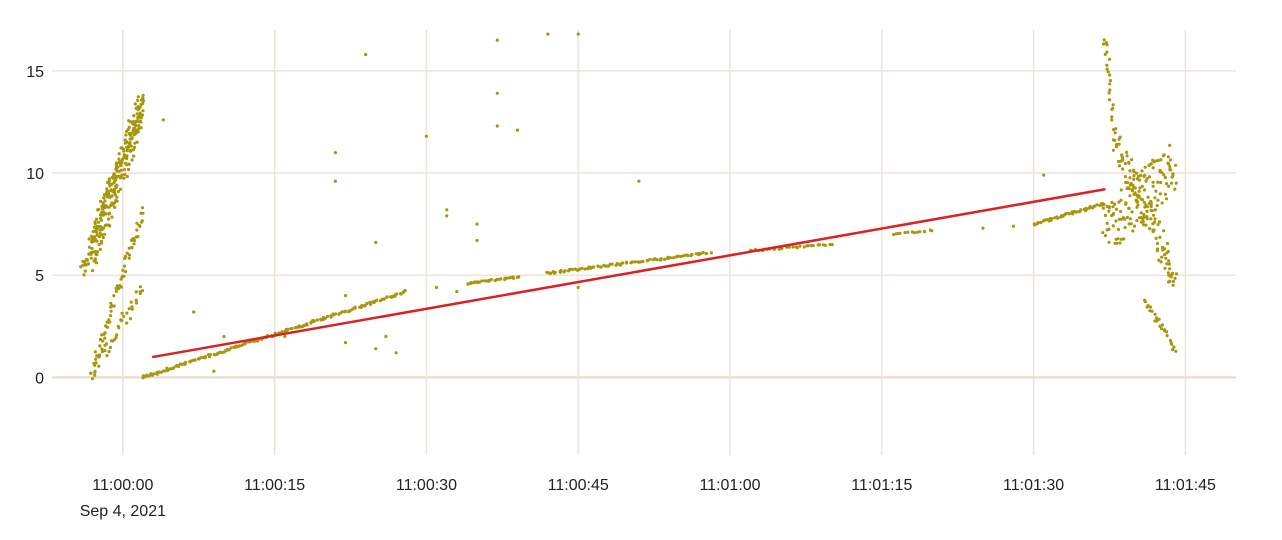 This screenshot has width=1282, height=540. What do you see at coordinates (123, 511) in the screenshot?
I see `x-date-label: Sep 4, 2021` at bounding box center [123, 511].